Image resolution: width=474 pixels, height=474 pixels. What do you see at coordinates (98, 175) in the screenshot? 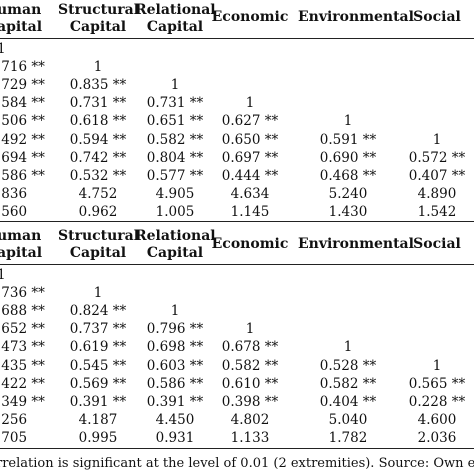
I see `table-cell: 0.532 **` at bounding box center [98, 175].